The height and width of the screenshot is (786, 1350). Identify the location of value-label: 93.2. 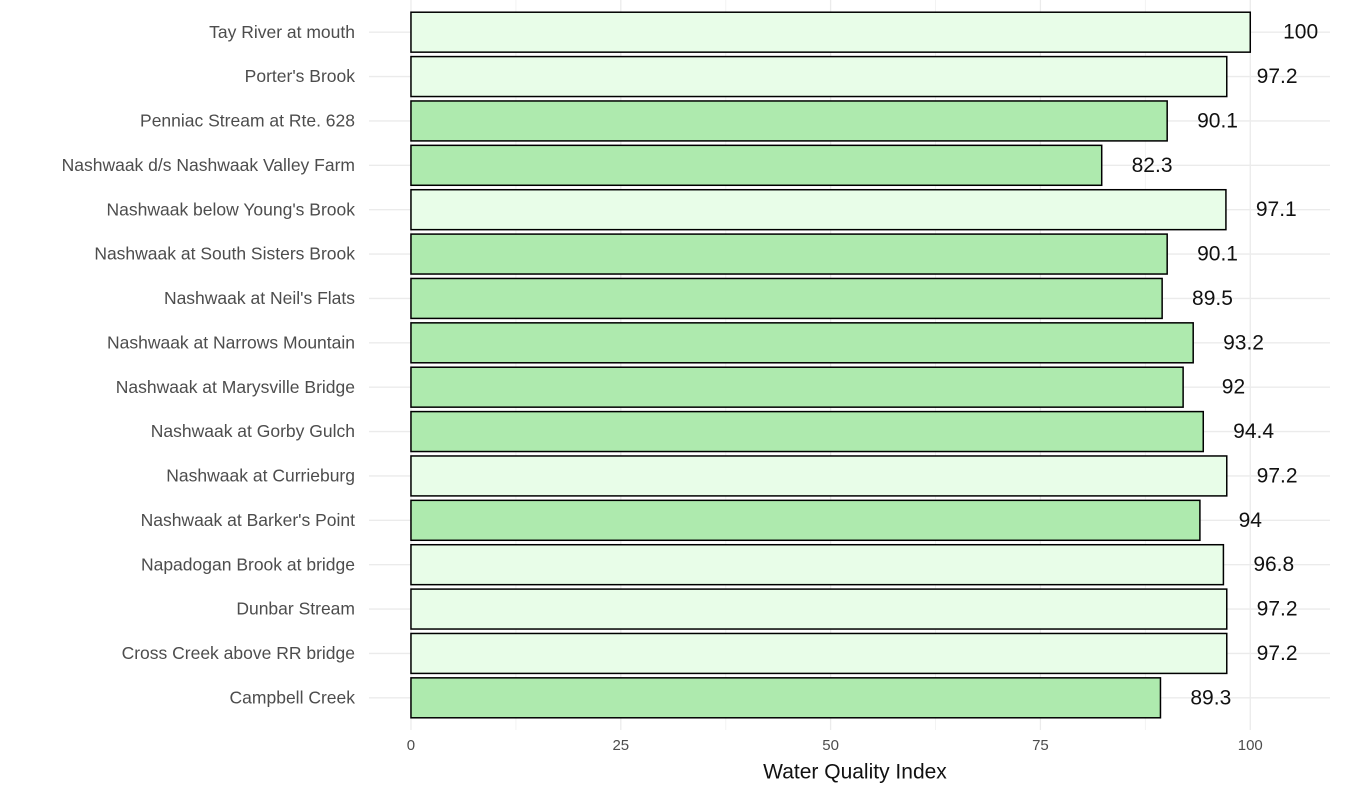
(1243, 342).